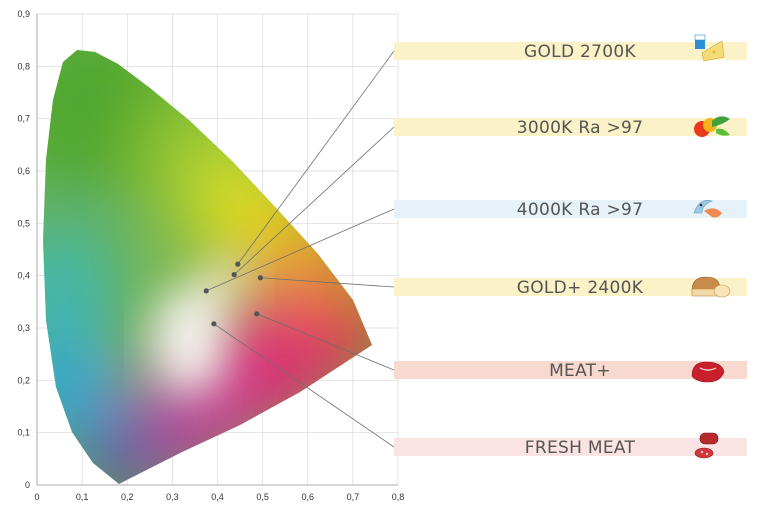  Describe the element at coordinates (580, 210) in the screenshot. I see `point-label: 4000K Ra >97` at that location.